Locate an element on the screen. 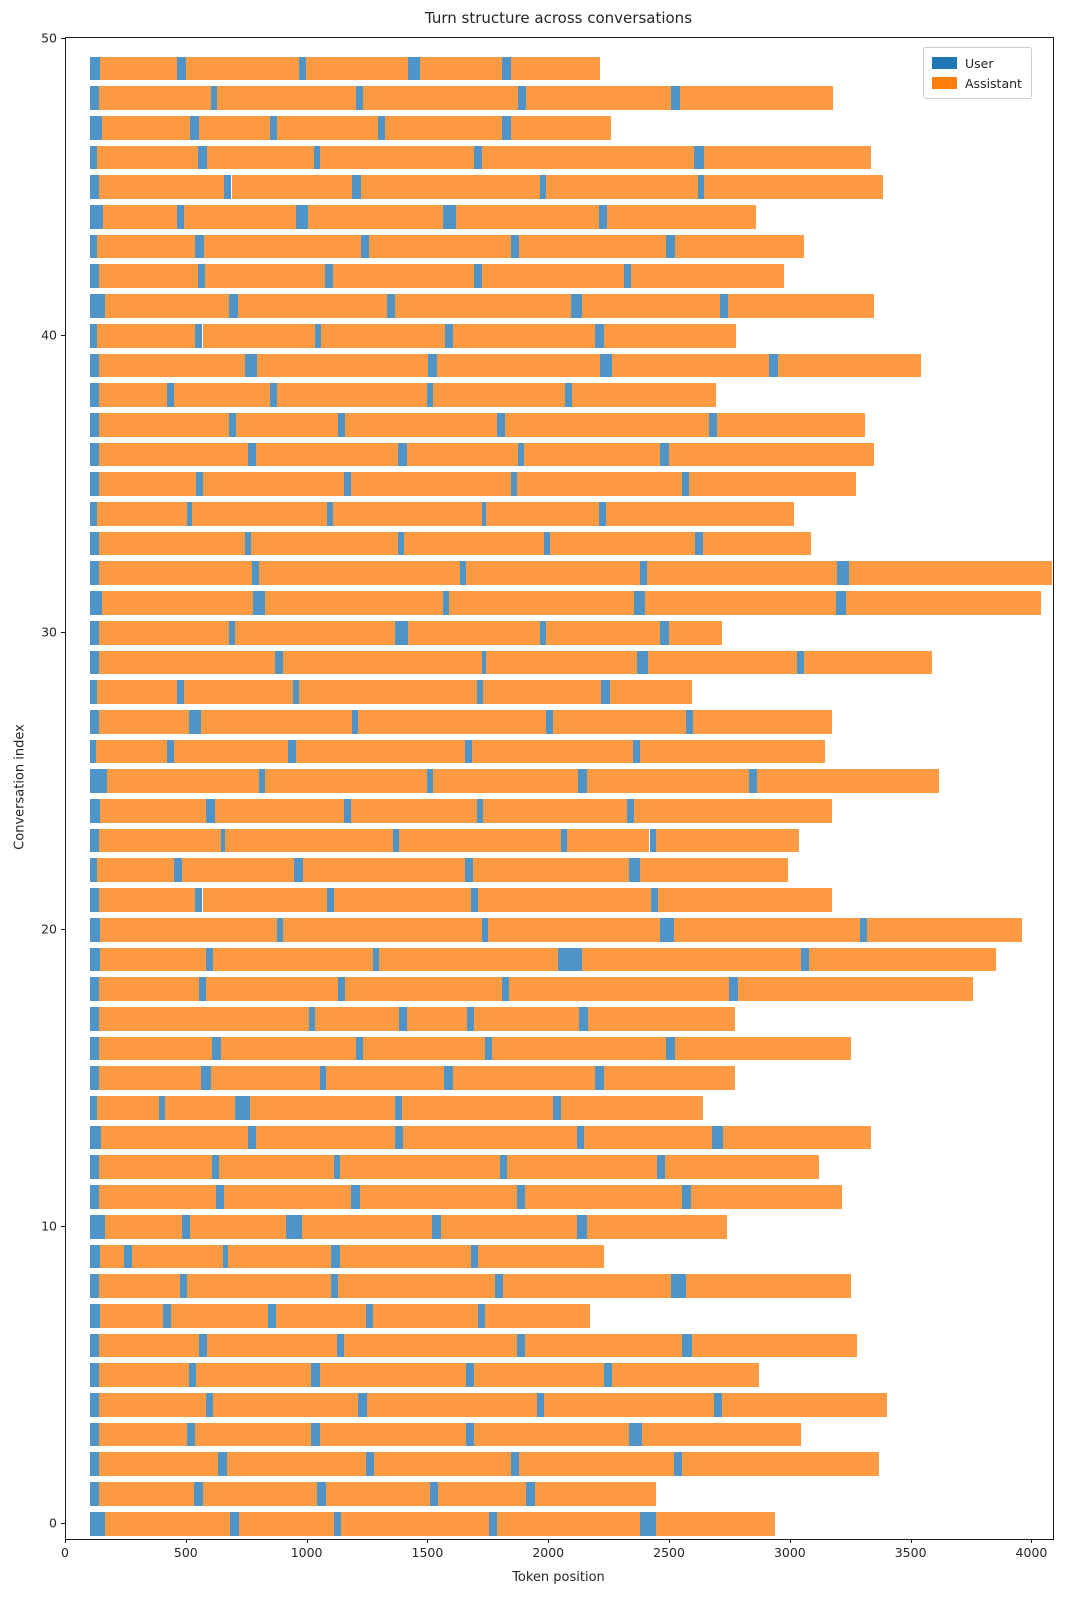 This screenshot has height=1600, width=1066. y-tick-mark is located at coordinates (63, 1226).